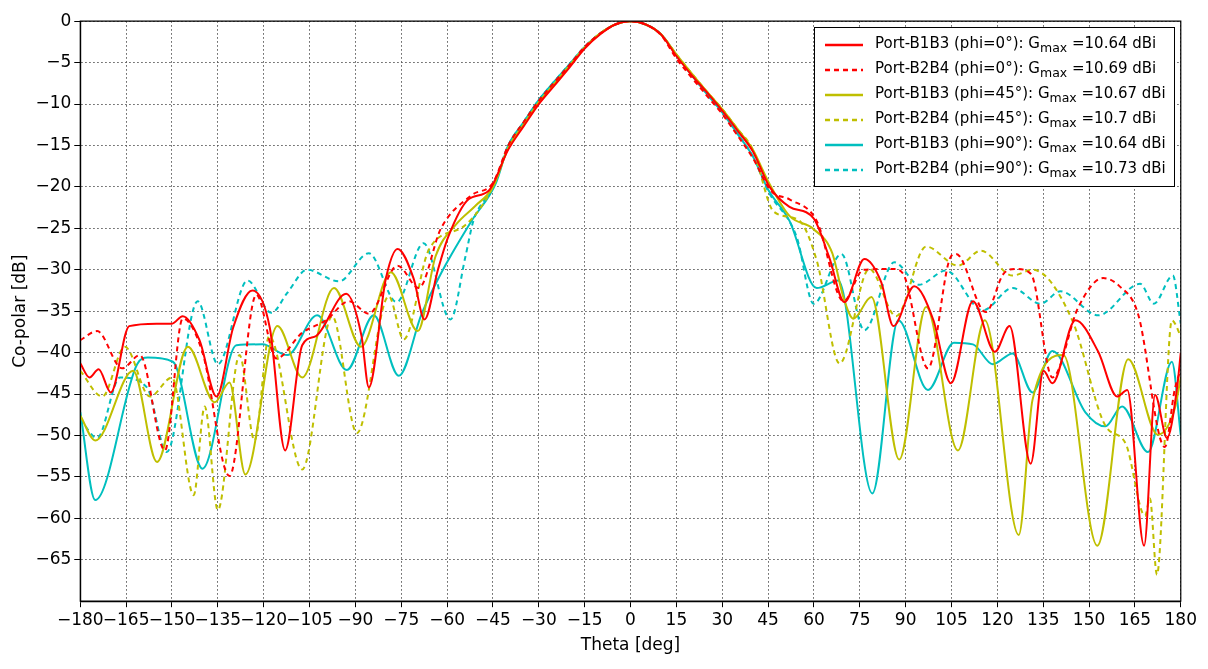  Describe the element at coordinates (722, 618) in the screenshot. I see `x-tick-label: 30` at that location.